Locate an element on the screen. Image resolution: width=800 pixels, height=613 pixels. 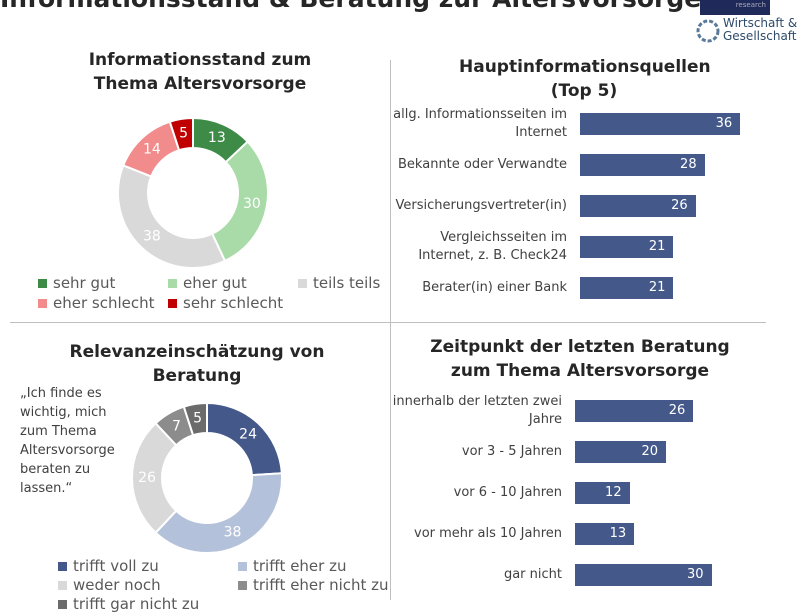
legend-entry: trifft eher nicht zu is located at coordinates (313, 585).